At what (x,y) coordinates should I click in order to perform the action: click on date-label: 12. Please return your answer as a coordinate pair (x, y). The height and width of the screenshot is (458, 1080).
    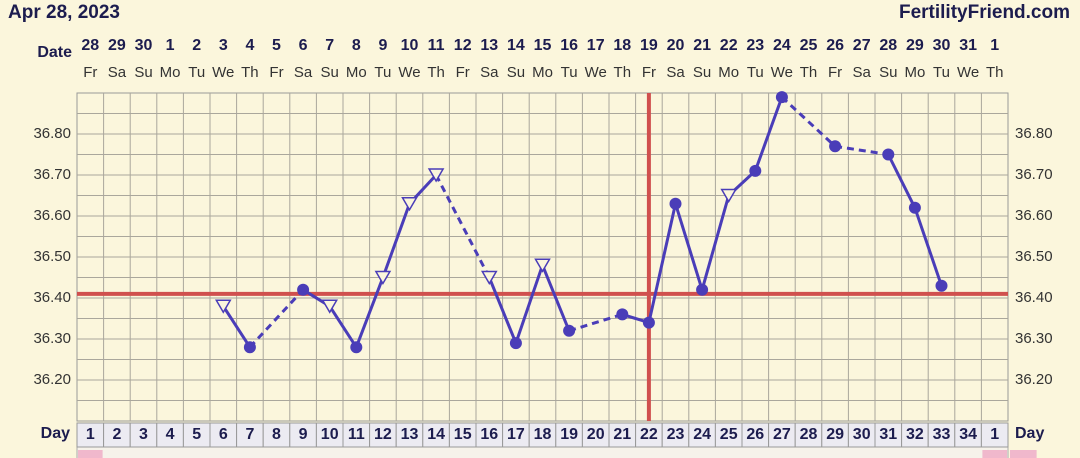
    Looking at the image, I should click on (463, 45).